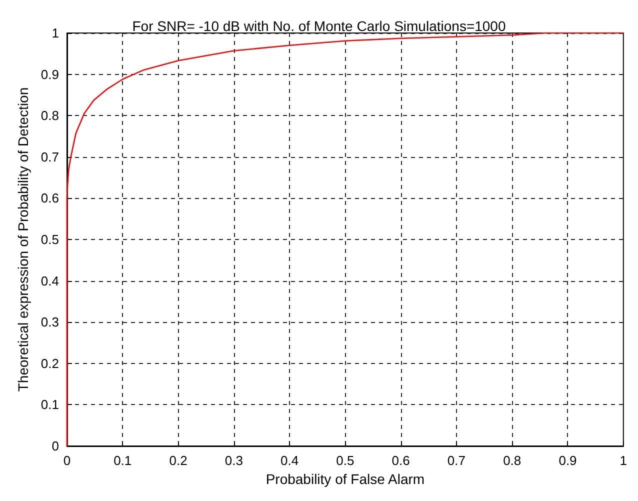 The height and width of the screenshot is (501, 638). What do you see at coordinates (456, 460) in the screenshot?
I see `x-tick-label: 0.7` at bounding box center [456, 460].